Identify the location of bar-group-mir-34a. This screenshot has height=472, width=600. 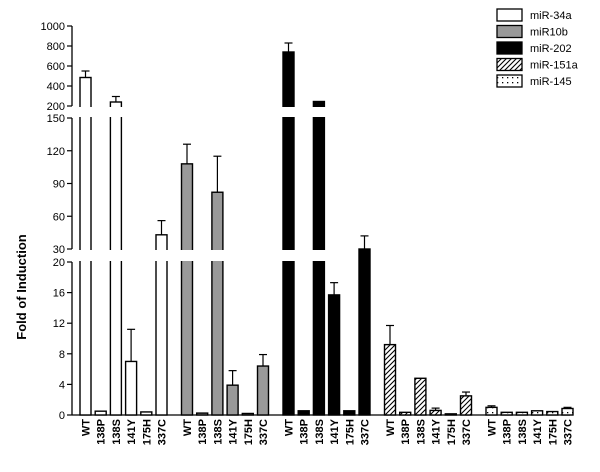
(123, 243).